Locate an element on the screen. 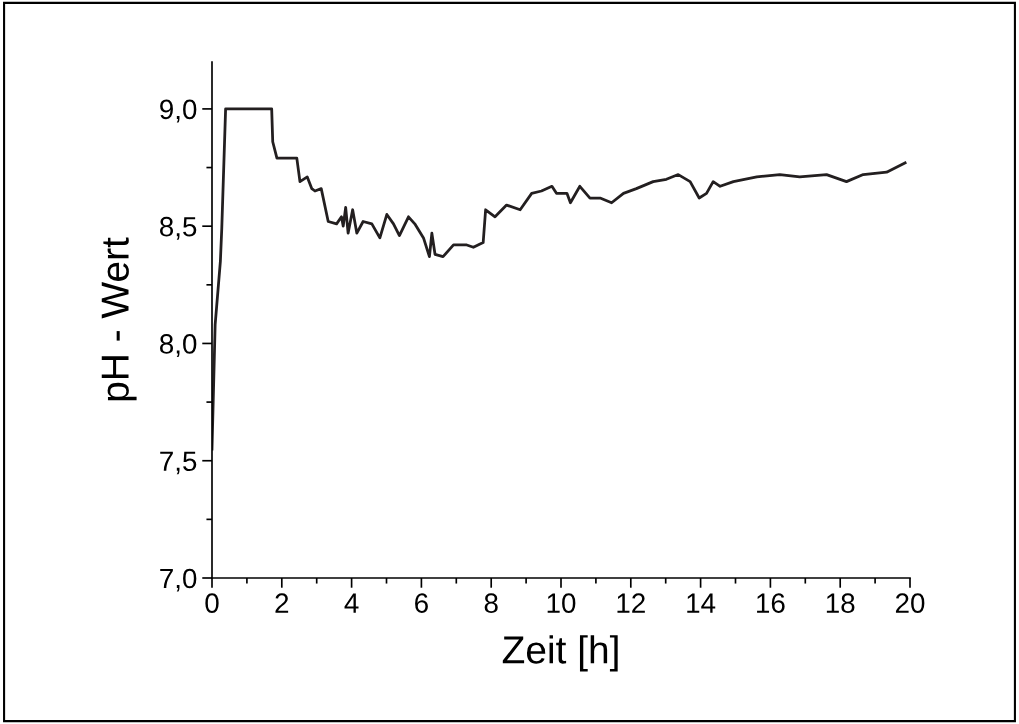 Image resolution: width=1019 pixels, height=724 pixels. y-tick-label: 7,0 is located at coordinates (178, 580).